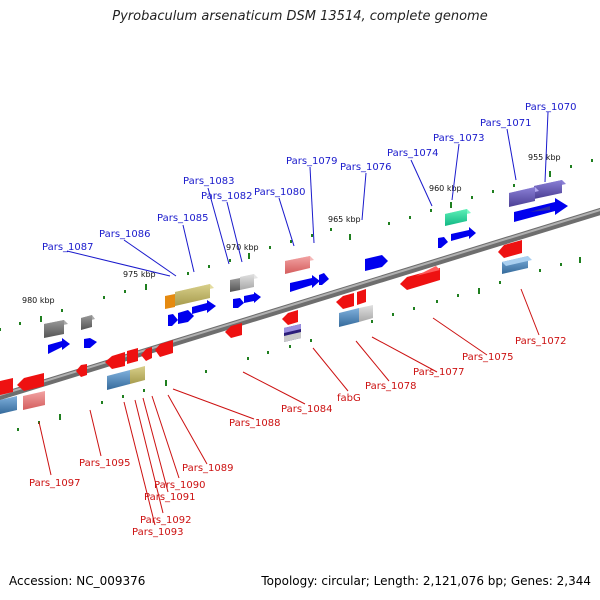 The image size is (600, 600). Describe the element at coordinates (279, 192) in the screenshot. I see `gene-label: Pars_1080` at that location.